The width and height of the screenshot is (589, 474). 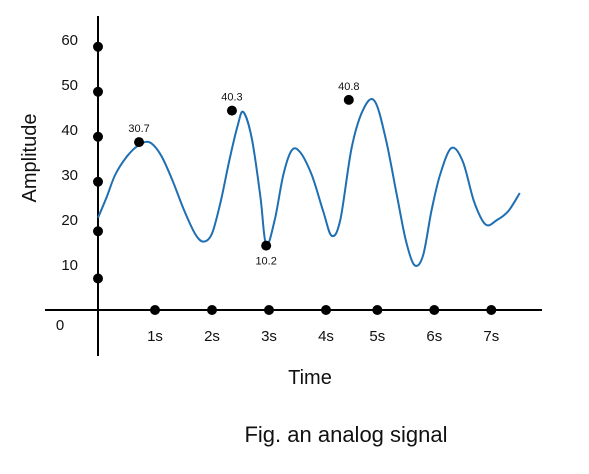 What do you see at coordinates (138, 129) in the screenshot?
I see `data-label-0: 30.7` at bounding box center [138, 129].